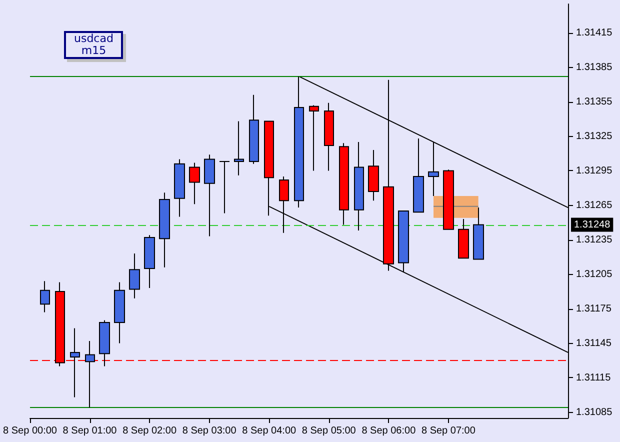 The height and width of the screenshot is (442, 620). What do you see at coordinates (94, 38) in the screenshot?
I see `annotation: usdcad` at bounding box center [94, 38].